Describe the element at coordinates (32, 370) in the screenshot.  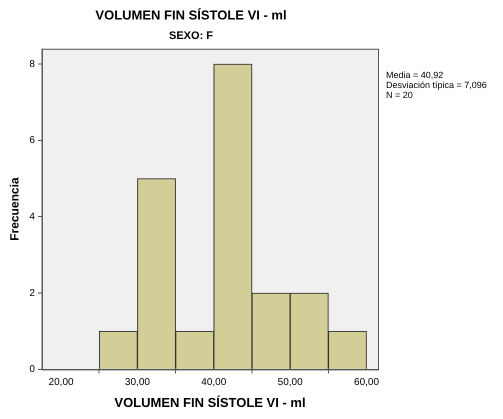
I see `y-tick-label: 0` at that location.